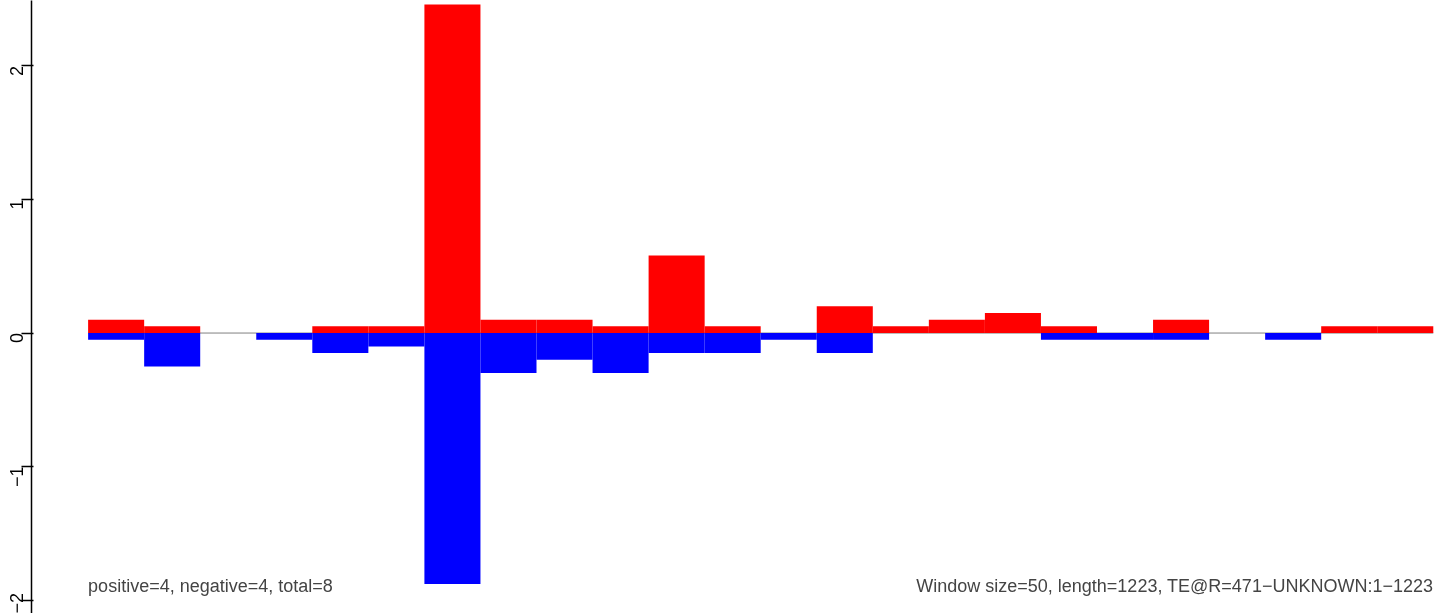 The width and height of the screenshot is (1444, 613). I want to click on y-tick-label: 1, so click(17, 204).